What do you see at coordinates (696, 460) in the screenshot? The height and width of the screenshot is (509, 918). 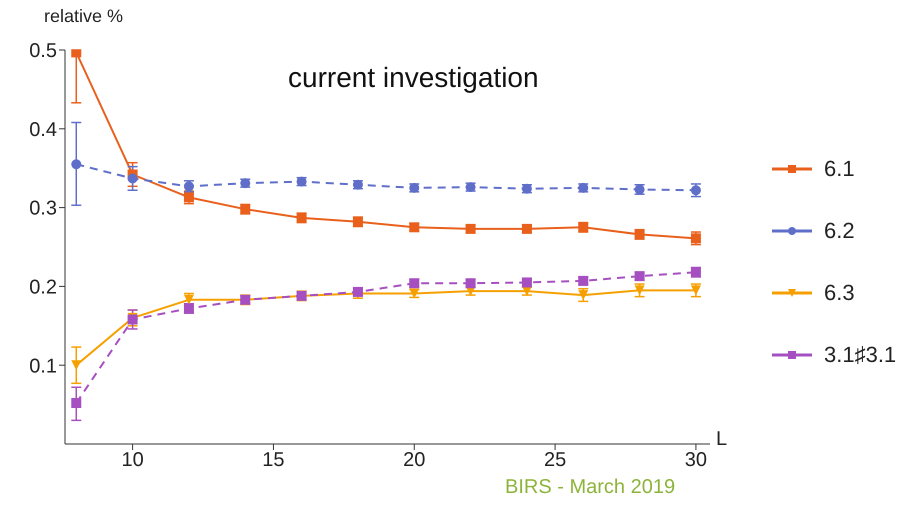 I see `x-tick-label: 30` at bounding box center [696, 460].